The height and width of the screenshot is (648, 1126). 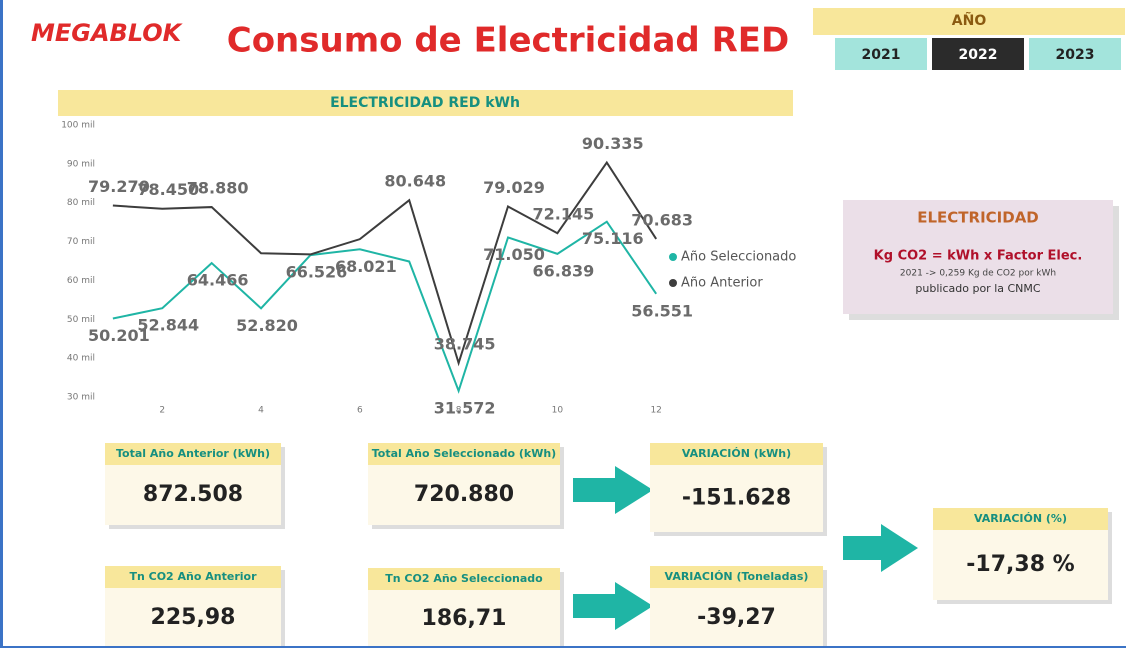 I want to click on data-label: 38.745, so click(x=465, y=344).